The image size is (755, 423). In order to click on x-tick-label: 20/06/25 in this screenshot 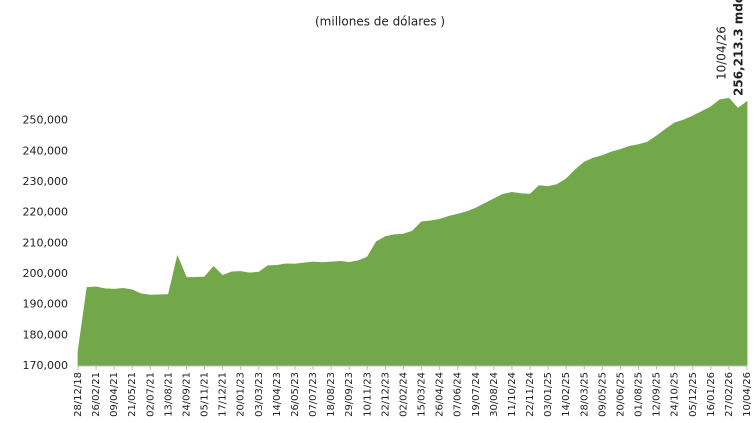, I will do `click(620, 394)`.